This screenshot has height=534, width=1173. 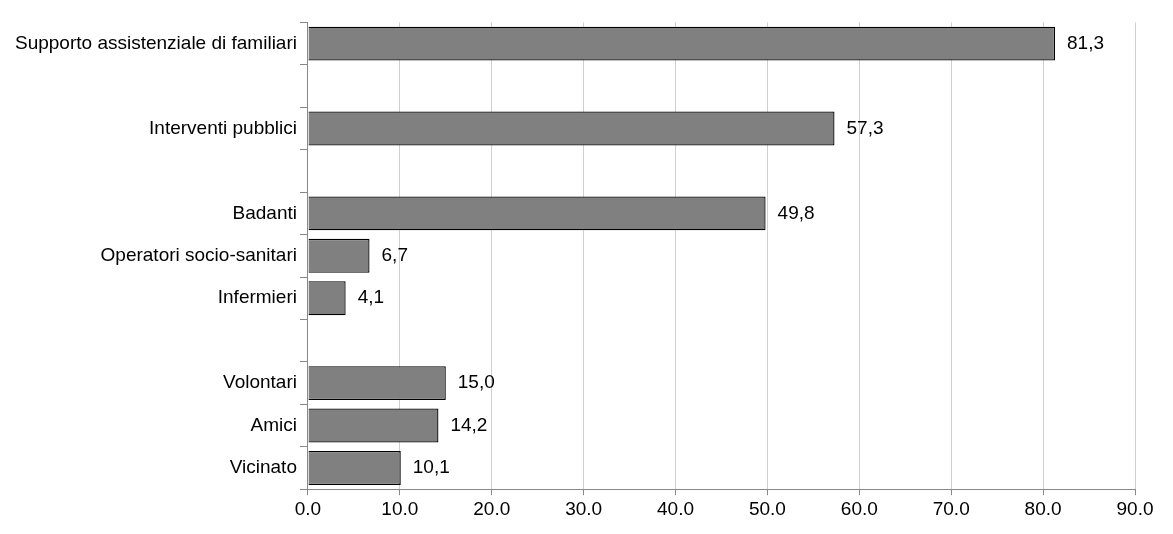 I want to click on x-tick-label: 50.0, so click(x=767, y=508).